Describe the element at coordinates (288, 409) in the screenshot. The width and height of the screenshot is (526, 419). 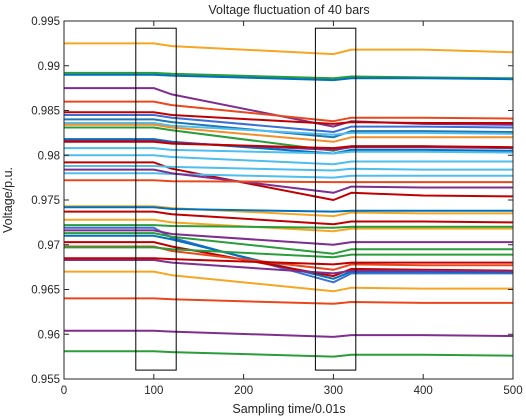
I see `x-axis-label: Sampling time/0.01s` at that location.